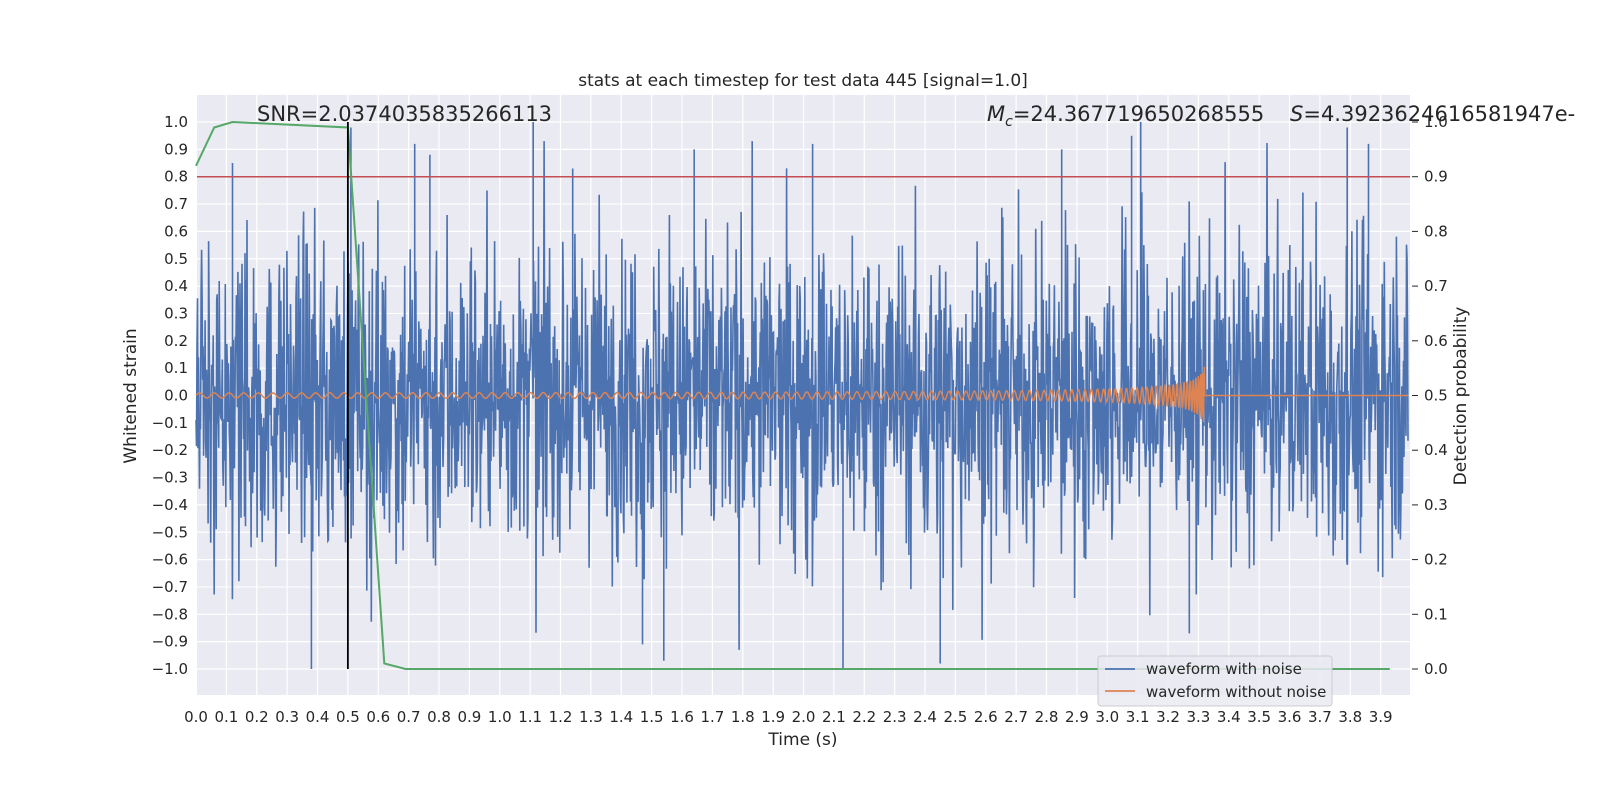 This screenshot has width=1600, height=800. I want to click on x-tick-label: 1.1, so click(530, 717).